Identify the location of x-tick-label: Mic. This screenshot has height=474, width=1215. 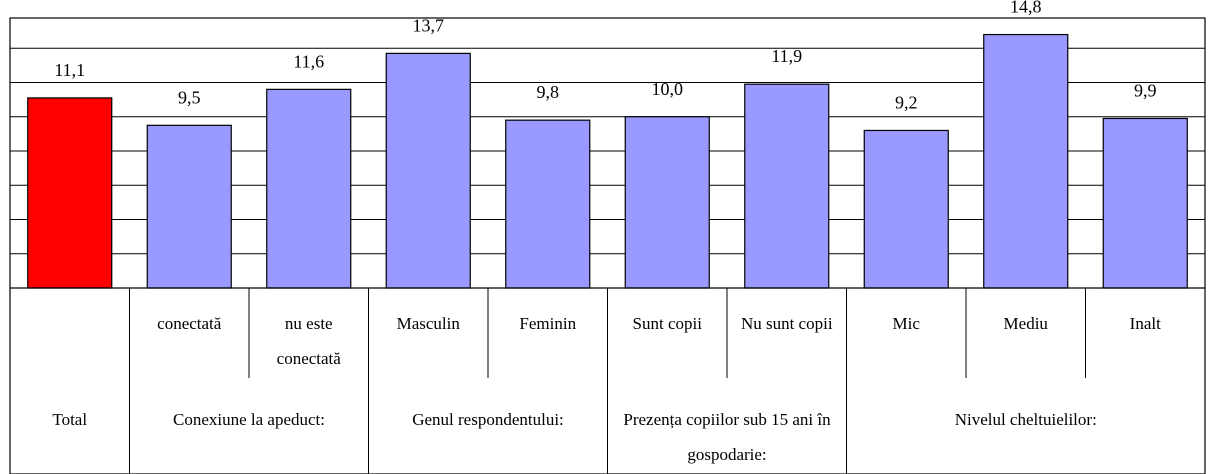
(906, 323).